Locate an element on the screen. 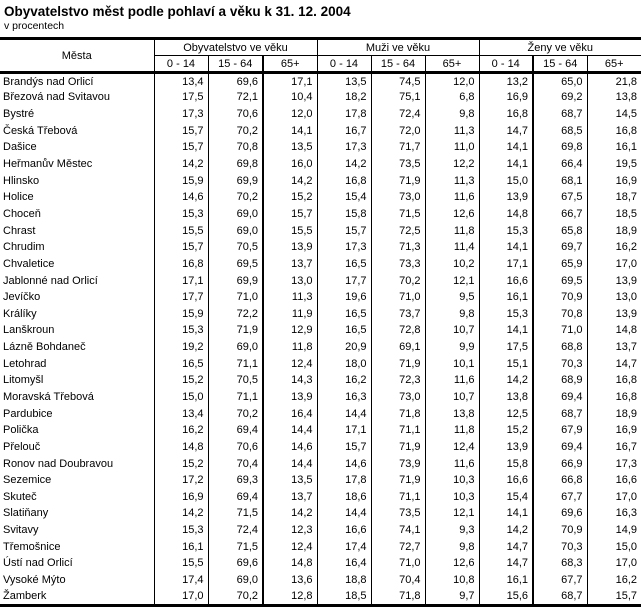 This screenshot has height=611, width=641. value-cell: 69,7 is located at coordinates (559, 247).